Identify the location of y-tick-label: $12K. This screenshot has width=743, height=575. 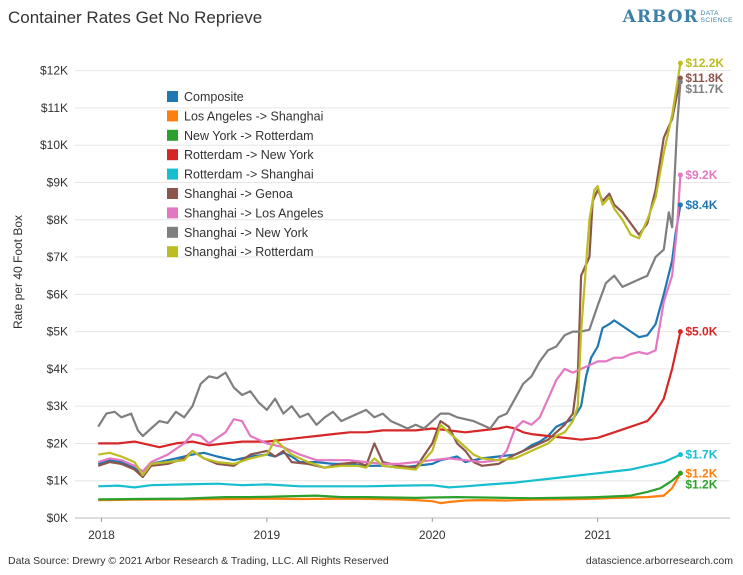
(54, 71).